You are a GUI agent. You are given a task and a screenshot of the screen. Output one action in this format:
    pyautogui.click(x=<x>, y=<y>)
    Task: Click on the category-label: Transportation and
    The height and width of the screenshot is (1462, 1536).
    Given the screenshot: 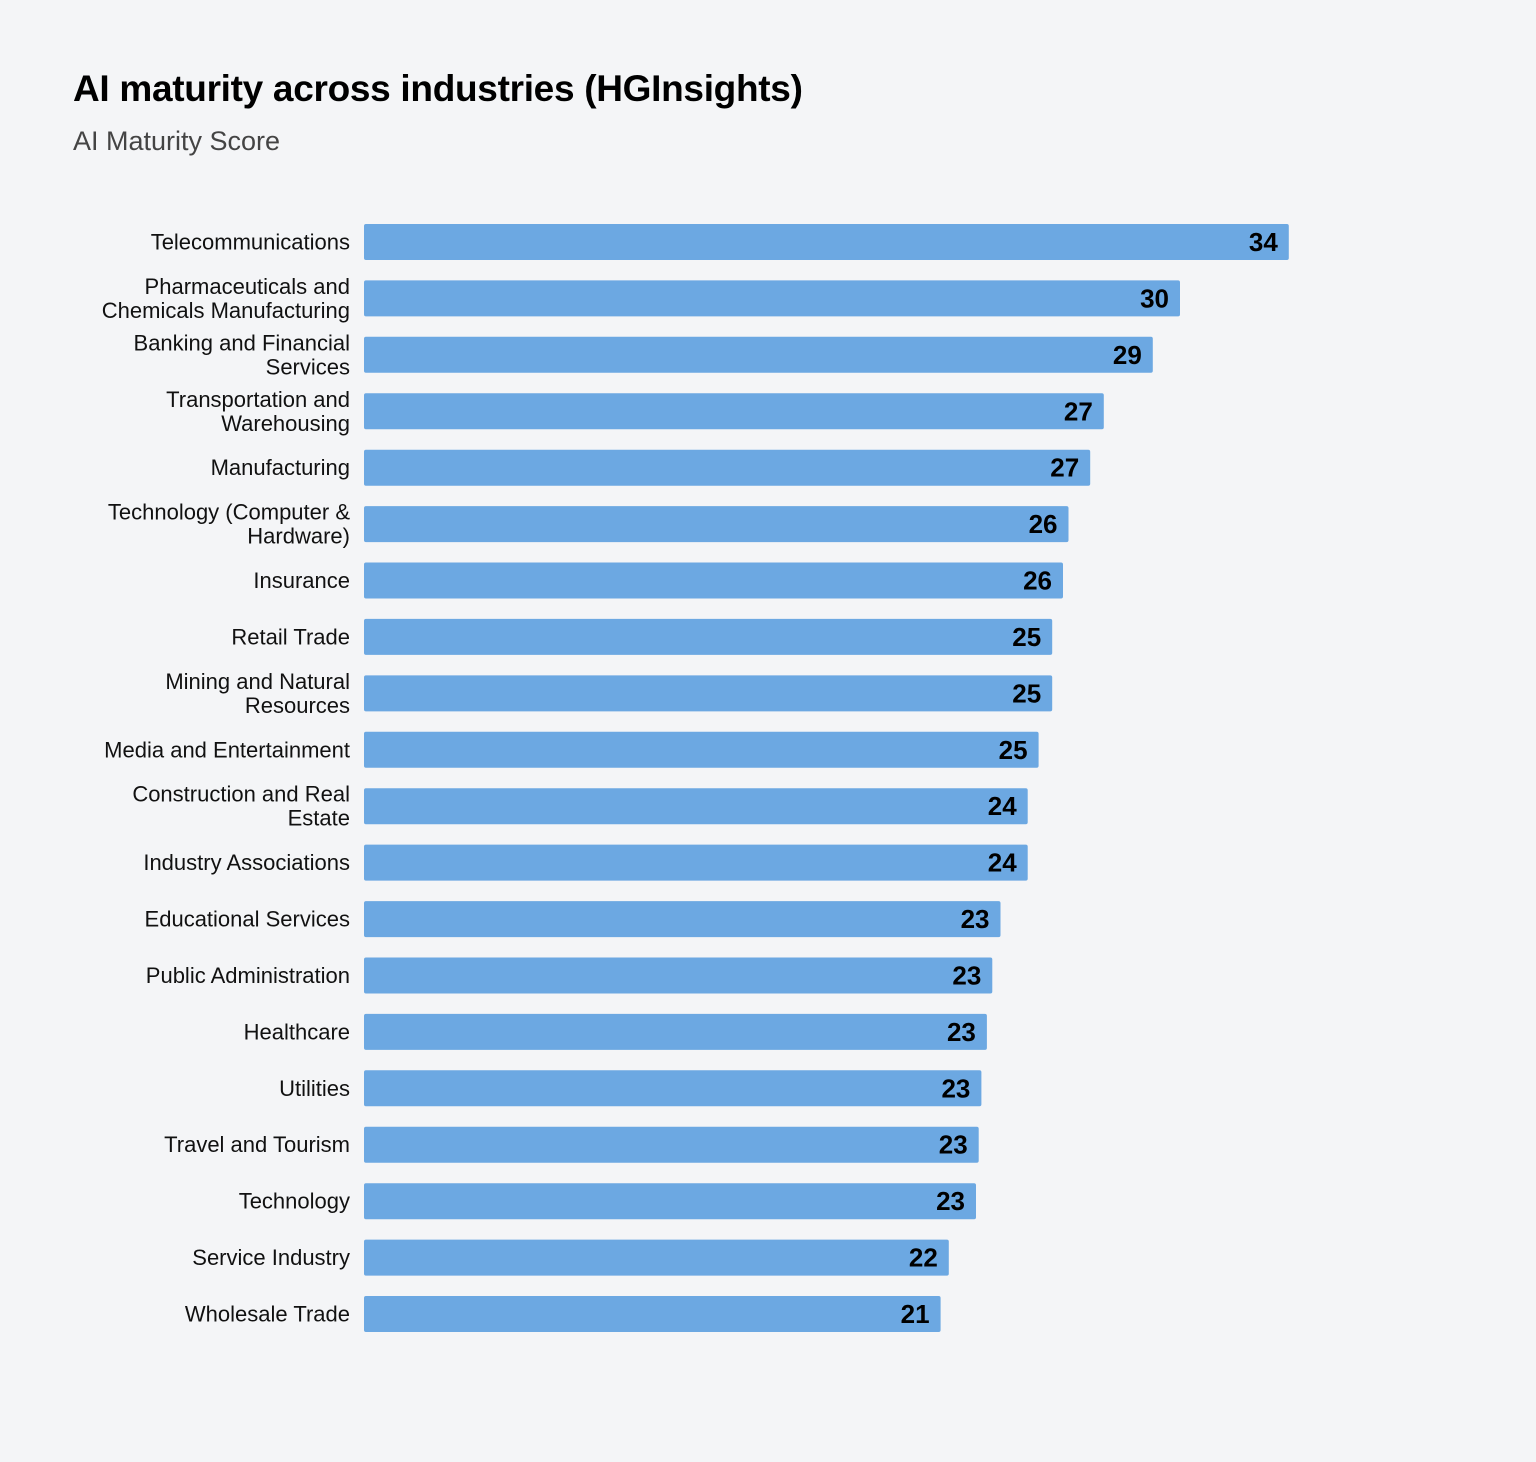 What is the action you would take?
    pyautogui.click(x=258, y=399)
    